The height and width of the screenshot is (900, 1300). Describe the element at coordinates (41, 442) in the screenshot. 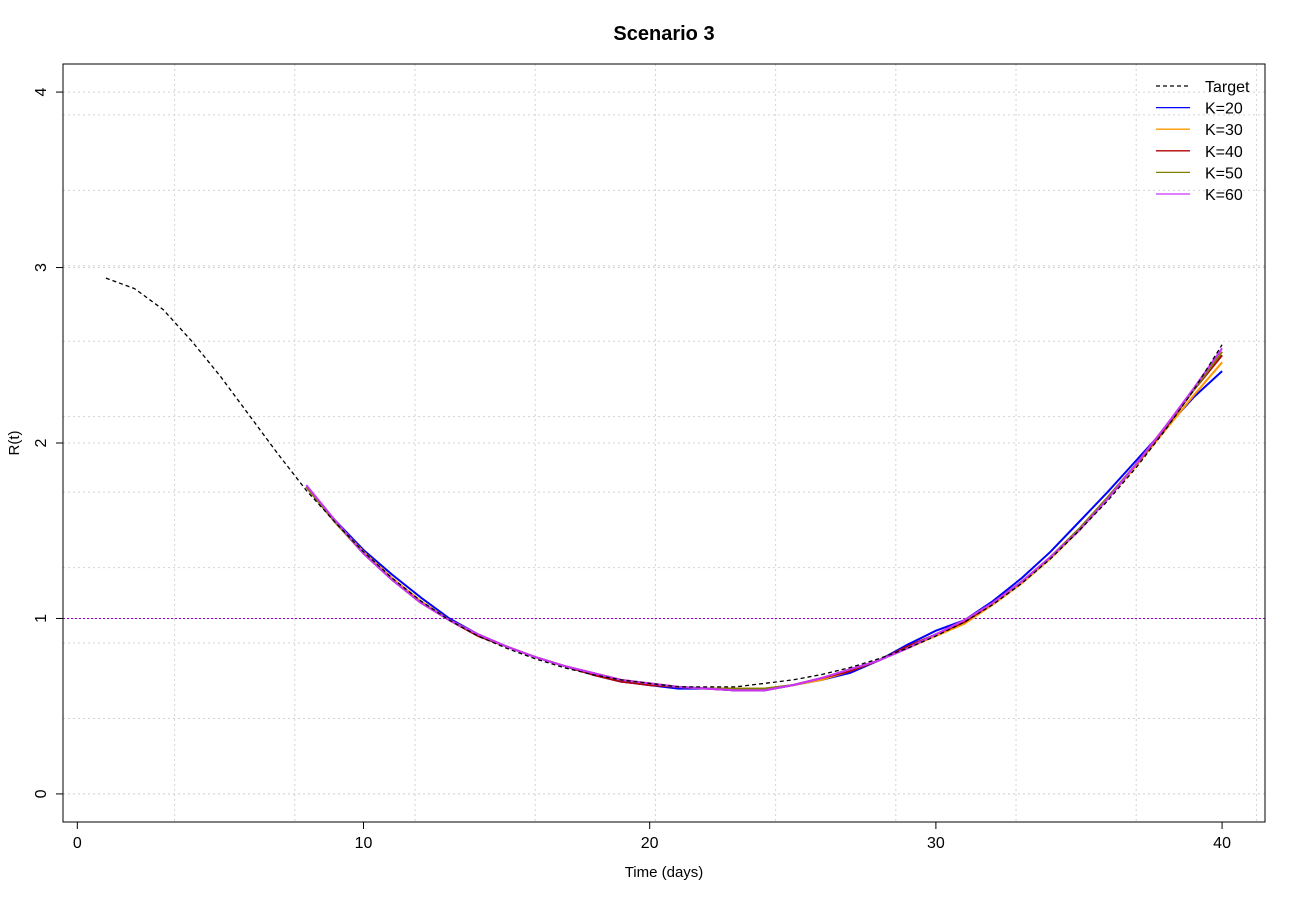

I see `y-tick-label: 2` at that location.